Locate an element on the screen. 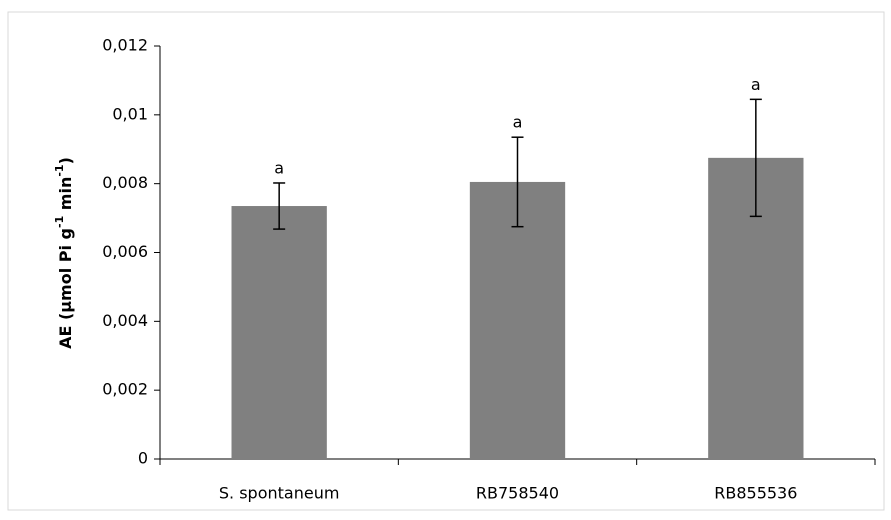 The width and height of the screenshot is (891, 520). y-tick-label: 0 is located at coordinates (143, 458).